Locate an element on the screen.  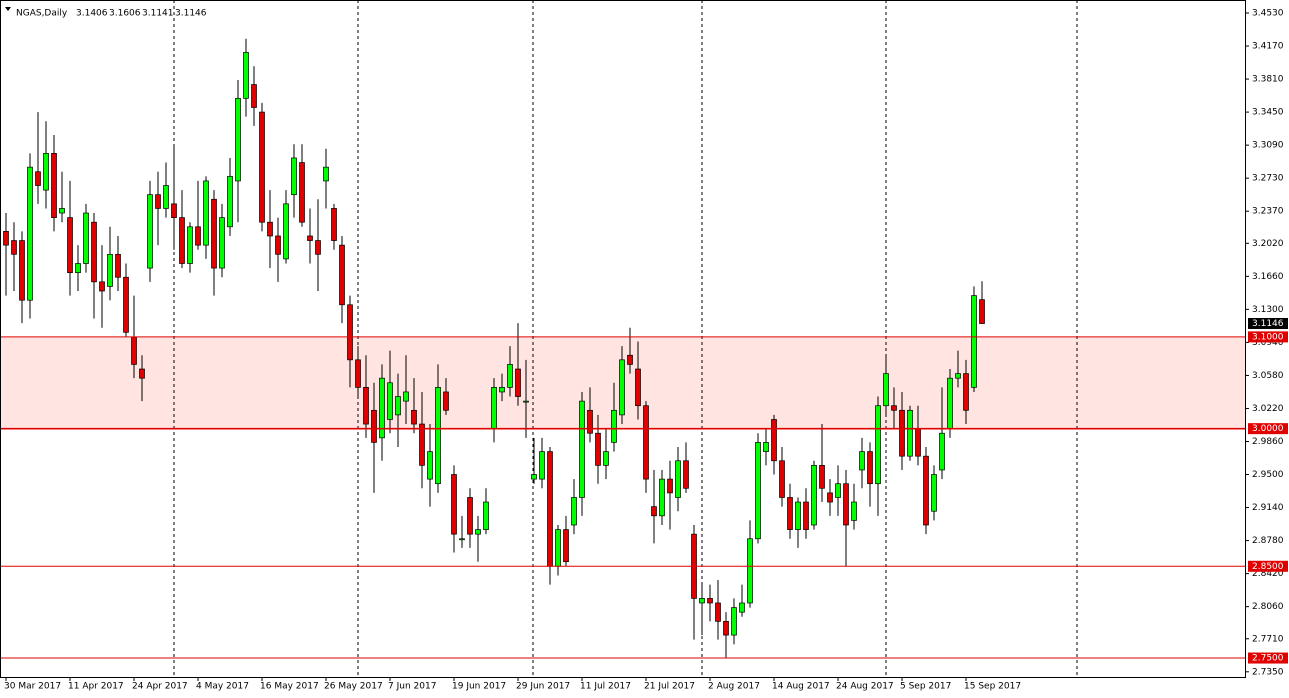
y-tick-label: 2.9500 is located at coordinates (1268, 475).